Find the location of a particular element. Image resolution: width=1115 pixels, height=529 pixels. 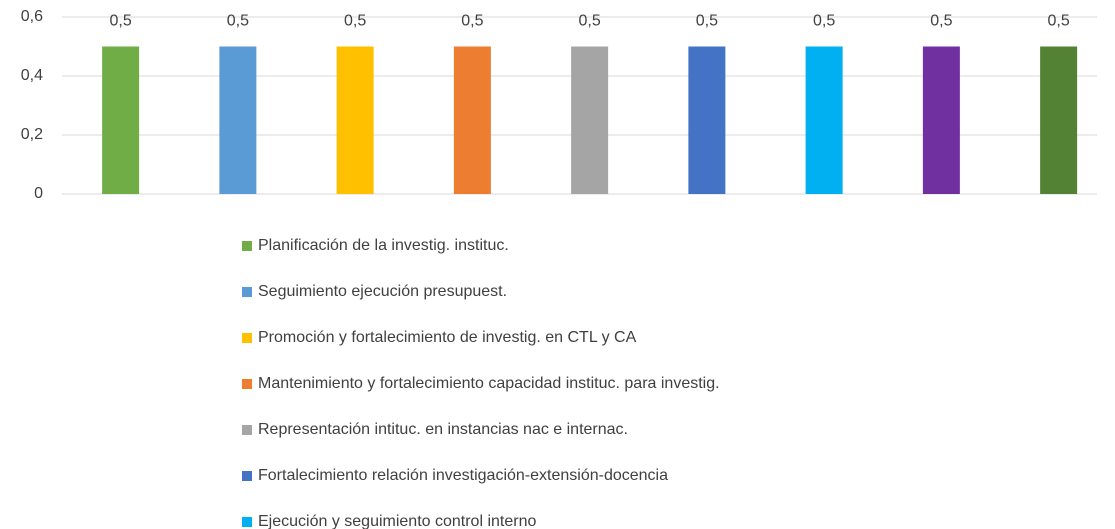

y-tick-label: 0 is located at coordinates (38, 193).